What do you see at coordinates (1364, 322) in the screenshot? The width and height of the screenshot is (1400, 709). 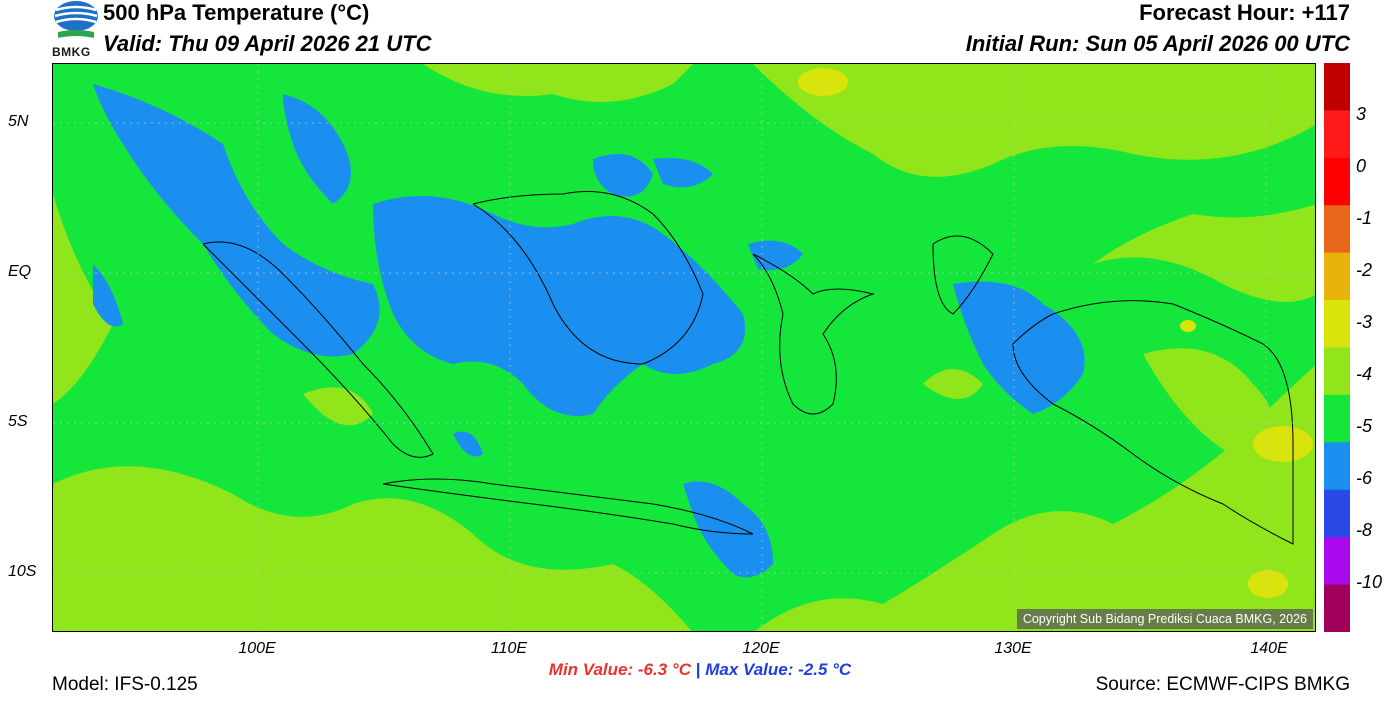 I see `colorbar-label: -3` at bounding box center [1364, 322].